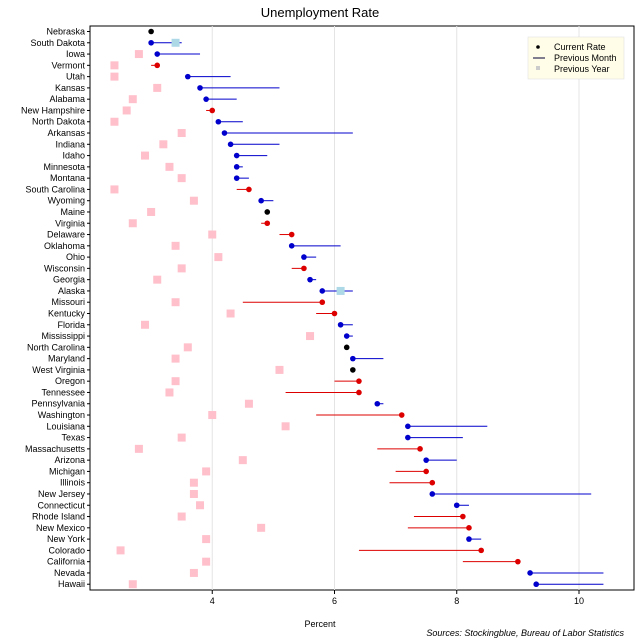 The width and height of the screenshot is (640, 640). I want to click on state-label: Wisconsin, so click(64, 268).